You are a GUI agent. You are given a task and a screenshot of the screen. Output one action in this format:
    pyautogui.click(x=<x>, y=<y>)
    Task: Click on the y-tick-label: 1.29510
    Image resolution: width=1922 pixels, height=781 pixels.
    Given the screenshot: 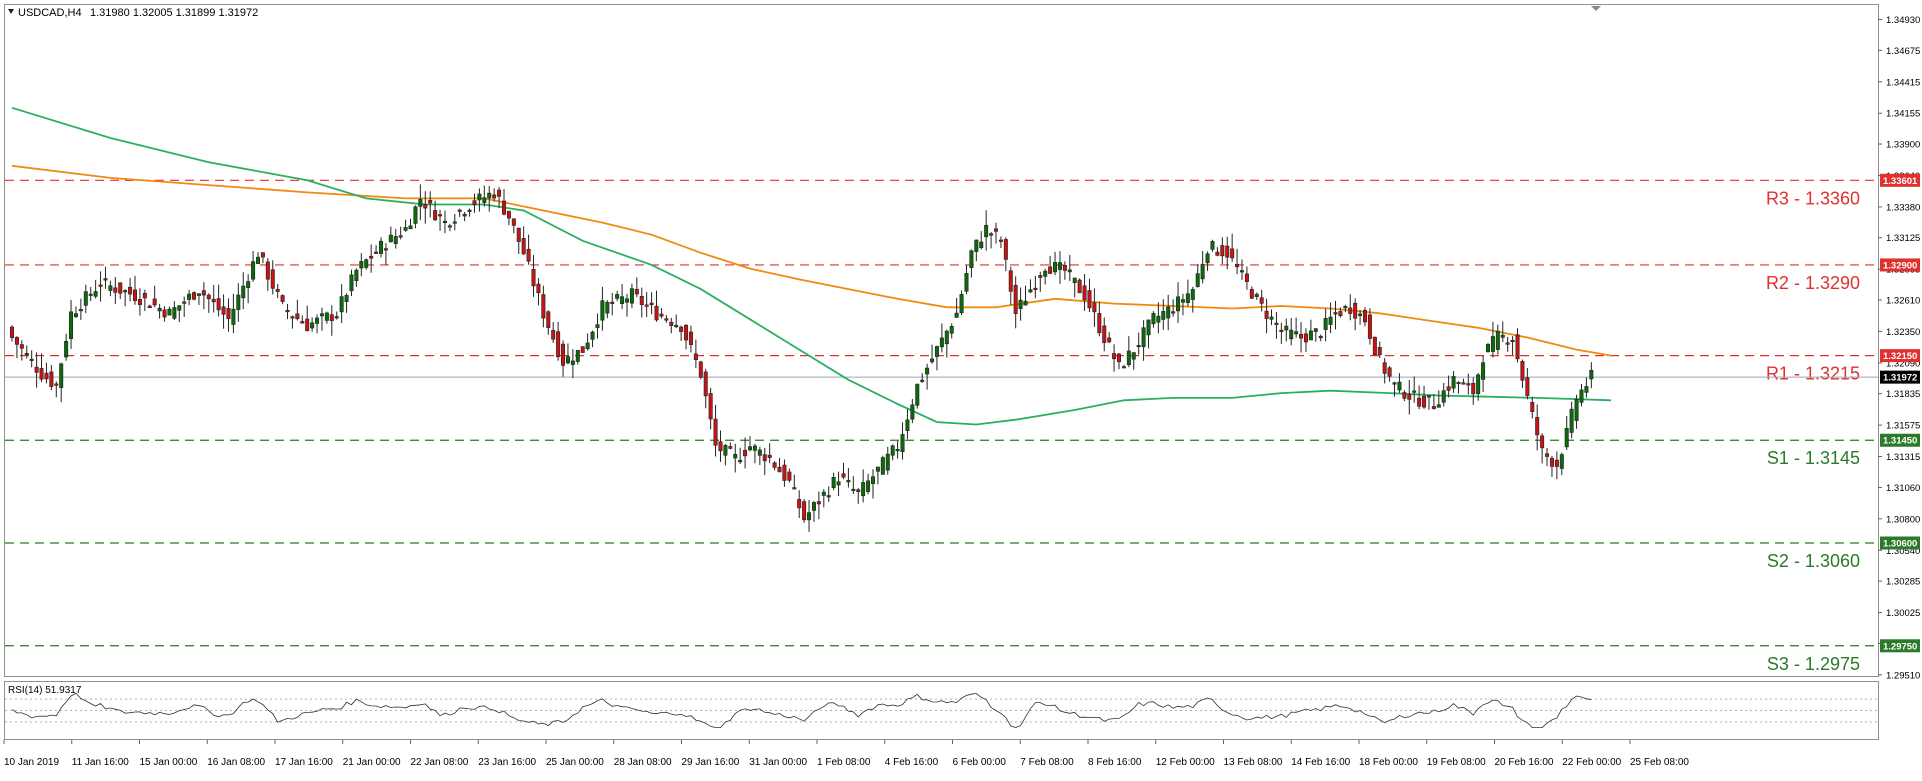 What is the action you would take?
    pyautogui.click(x=1903, y=675)
    